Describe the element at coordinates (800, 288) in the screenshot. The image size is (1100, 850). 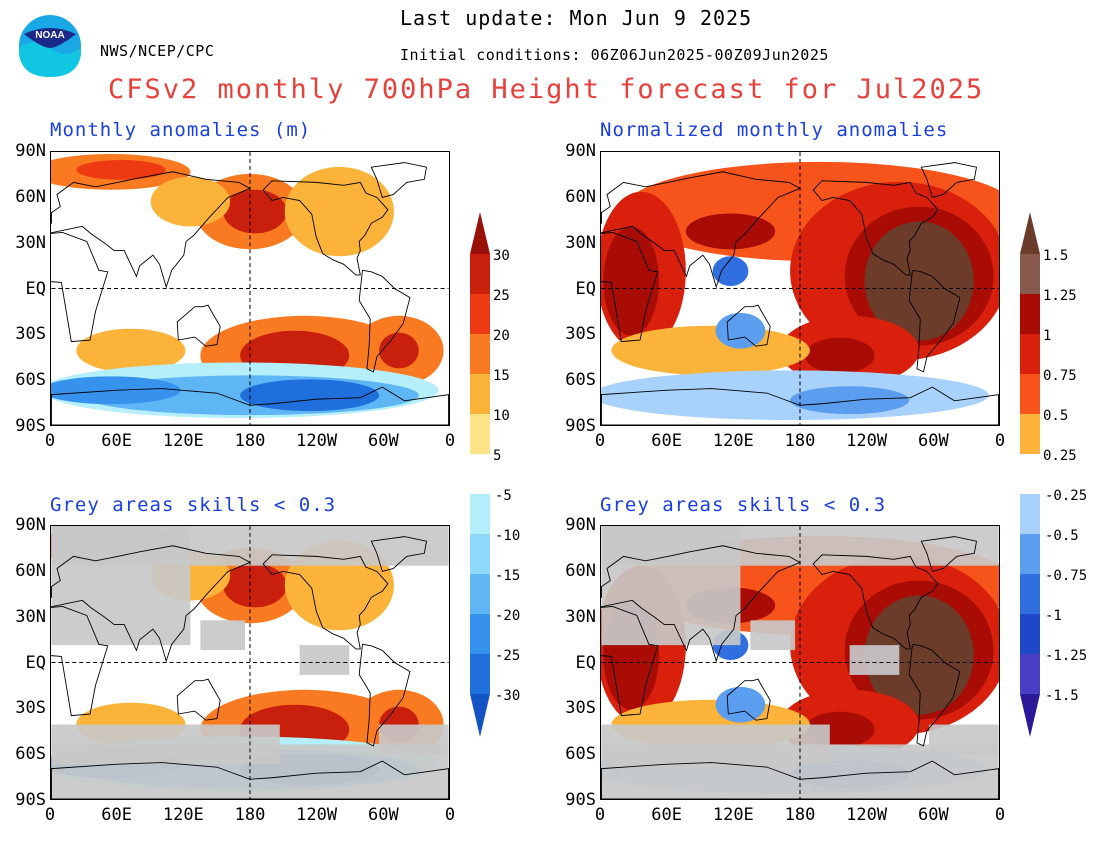
I see `map-normalized-anomalies` at that location.